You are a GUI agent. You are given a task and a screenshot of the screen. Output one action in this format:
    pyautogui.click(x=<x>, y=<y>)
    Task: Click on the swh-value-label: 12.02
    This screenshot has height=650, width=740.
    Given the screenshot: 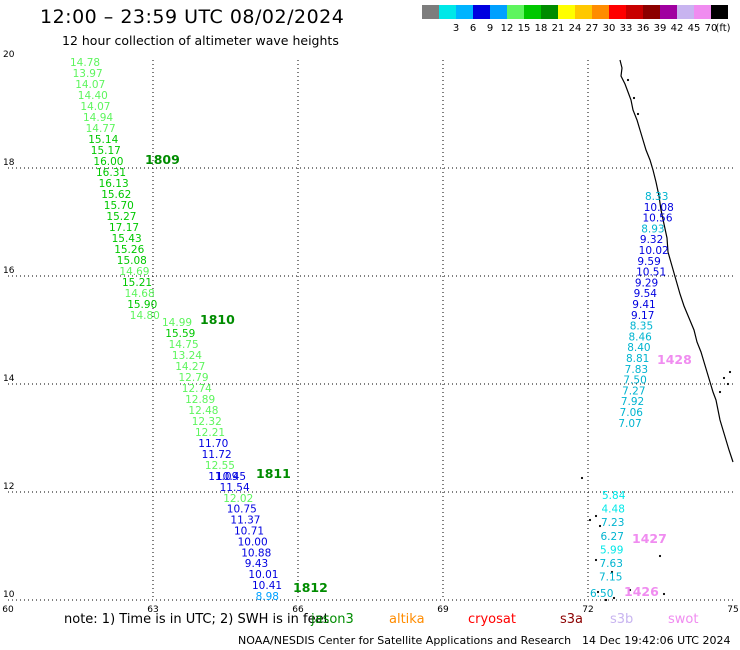 What is the action you would take?
    pyautogui.click(x=238, y=499)
    